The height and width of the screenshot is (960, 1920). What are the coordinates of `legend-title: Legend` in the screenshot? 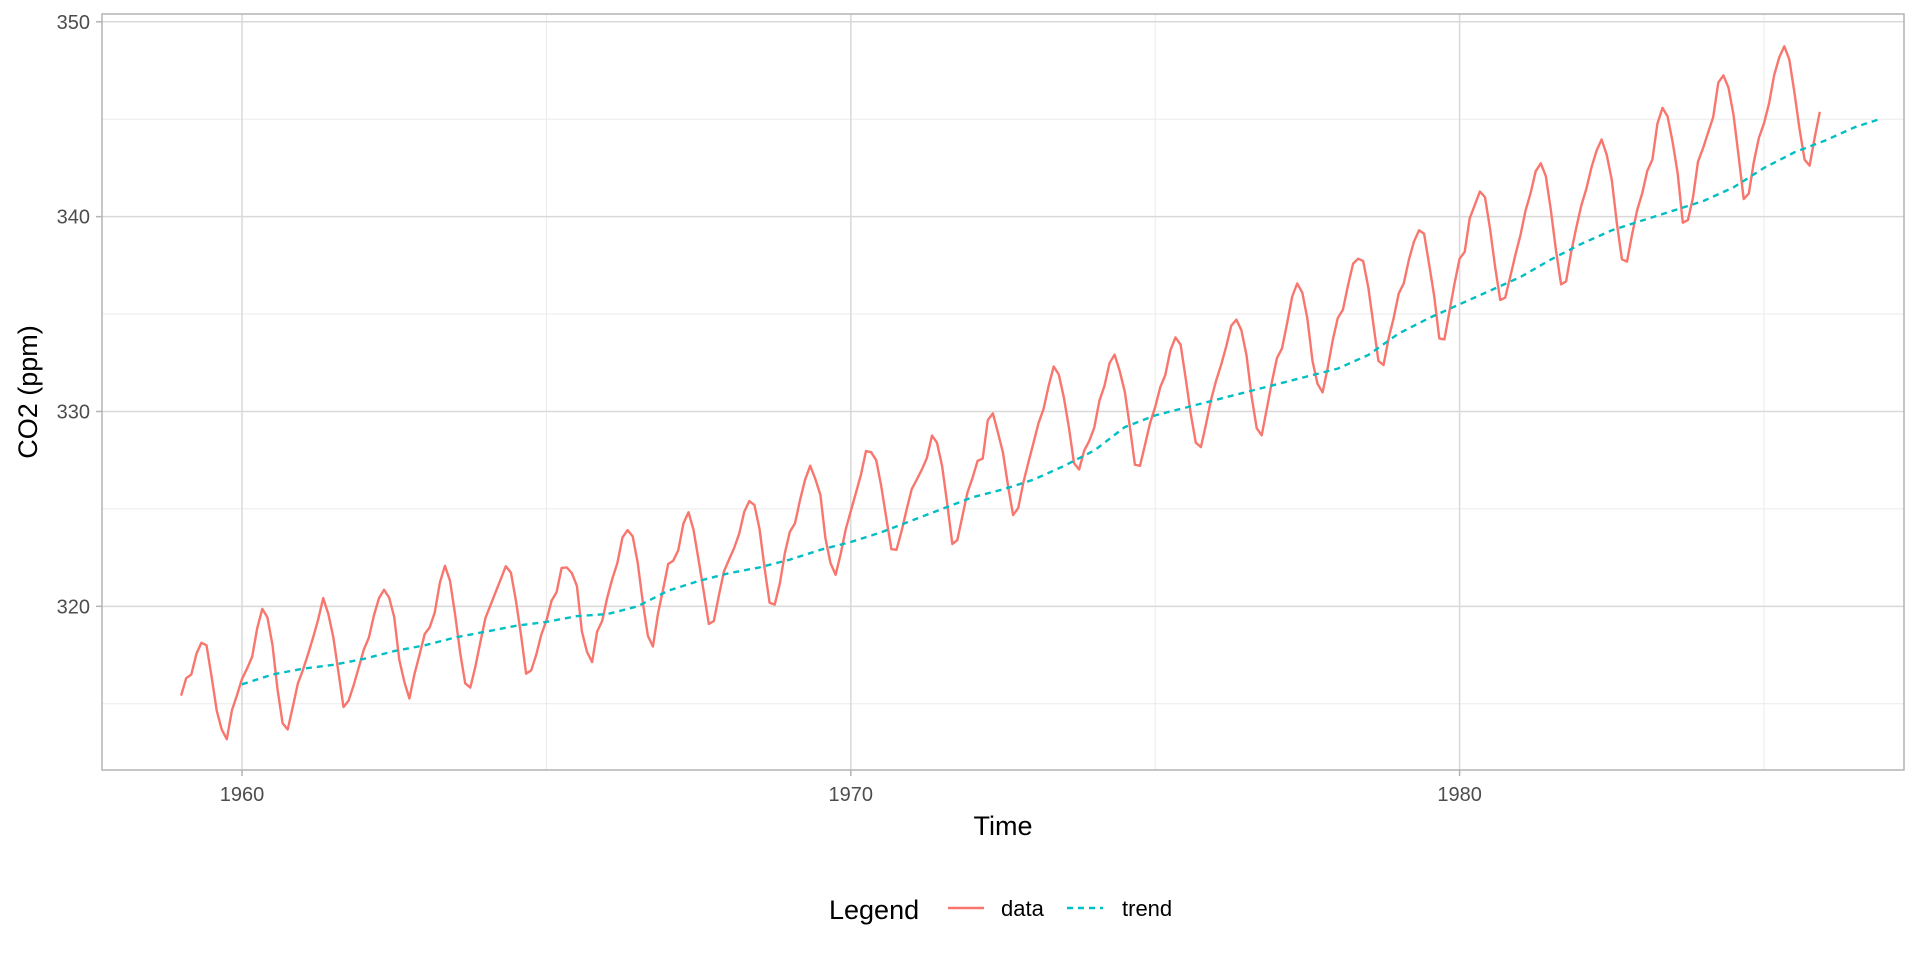 It's located at (874, 910).